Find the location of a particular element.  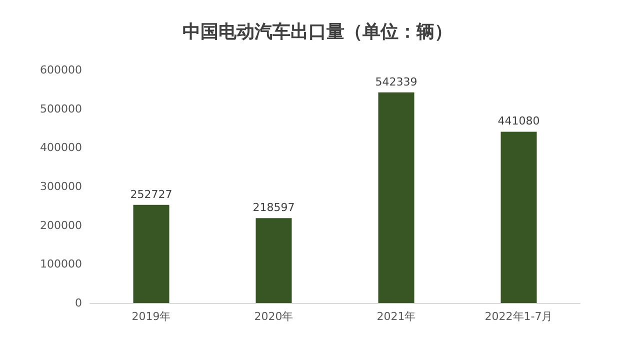

y-tick-label: 400000 is located at coordinates (61, 147).